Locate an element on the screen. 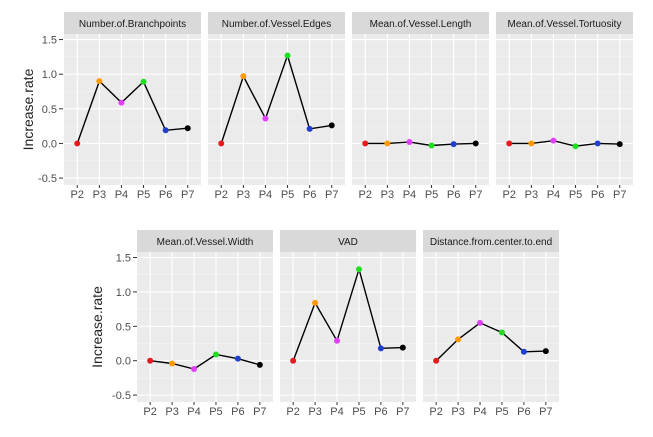  y-tick-label: 1.0 is located at coordinates (123, 293).